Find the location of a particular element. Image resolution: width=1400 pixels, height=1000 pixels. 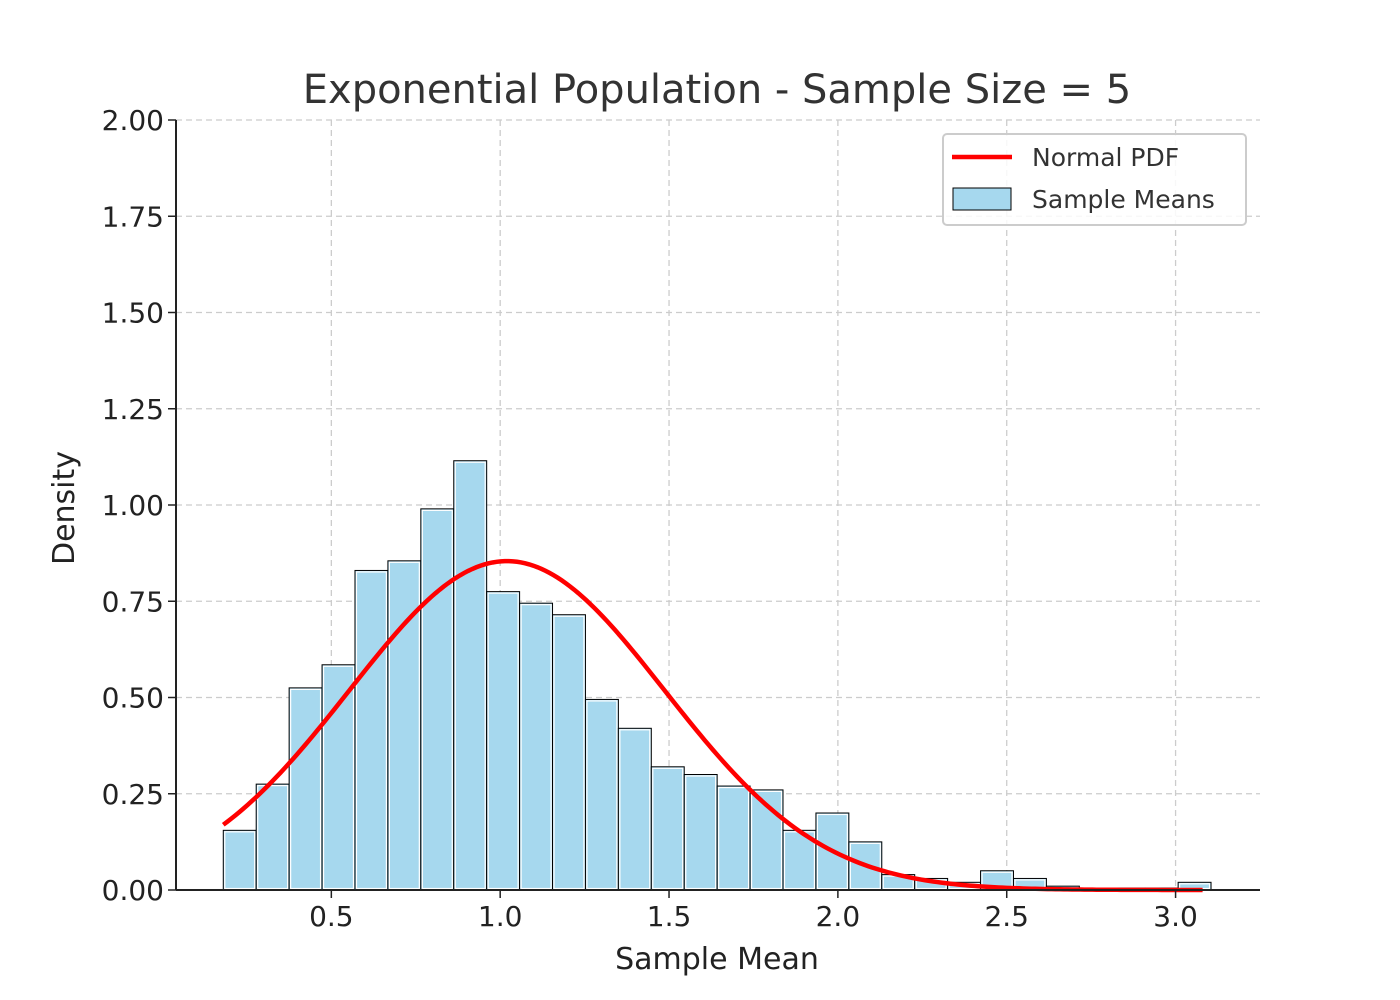

x-tick-label: 2.0 is located at coordinates (838, 916).